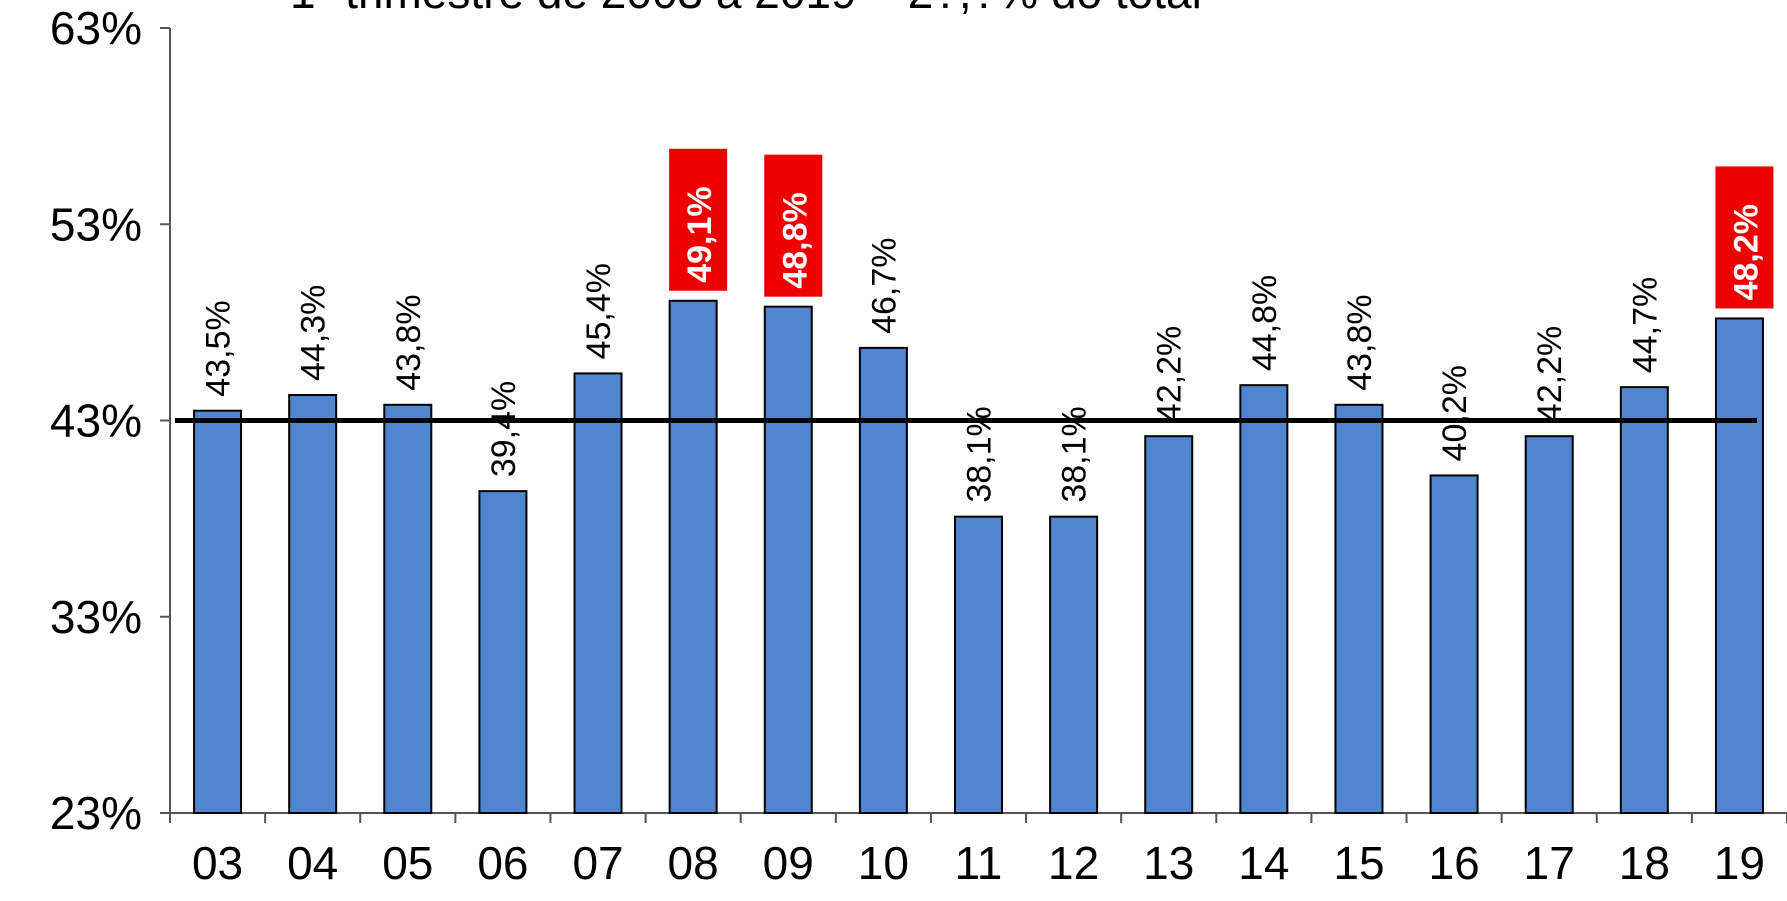 The image size is (1787, 901). I want to click on x-tick-label: 10, so click(883, 863).